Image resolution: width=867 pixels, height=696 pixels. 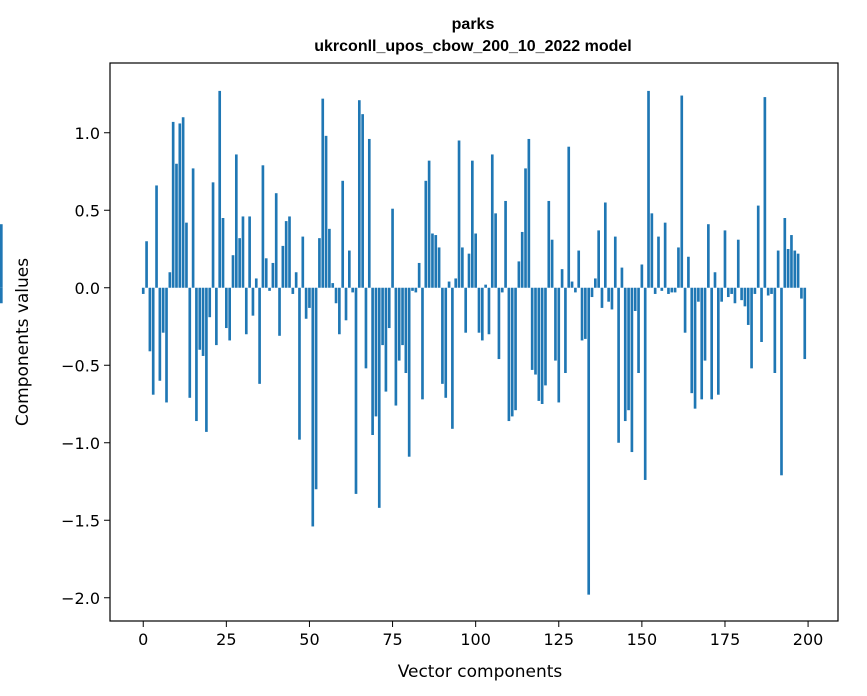 What do you see at coordinates (642, 639) in the screenshot?
I see `x-tick-label: 150` at bounding box center [642, 639].